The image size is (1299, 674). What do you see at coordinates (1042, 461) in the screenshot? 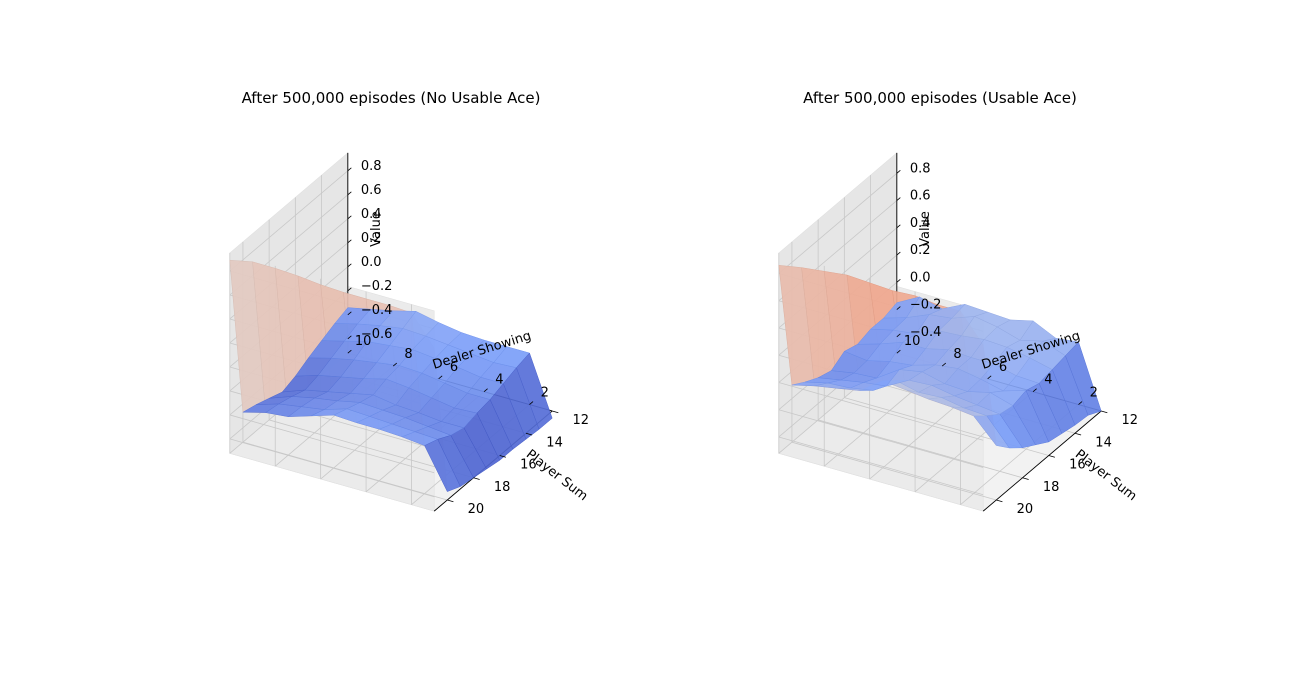
I see `y-axis-line` at bounding box center [1042, 461].